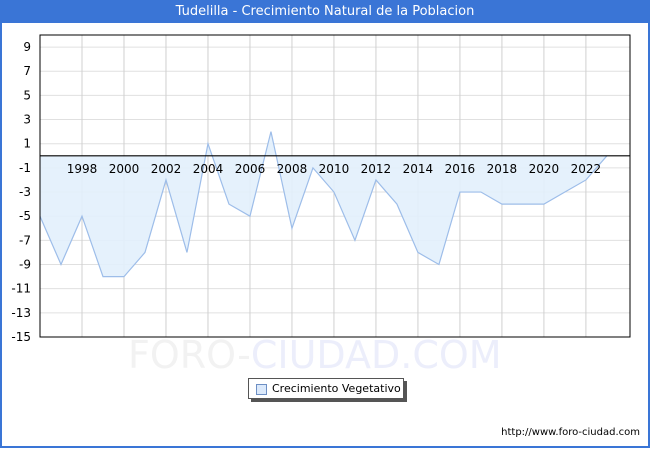  I want to click on x-tick-label: 2016, so click(460, 169).